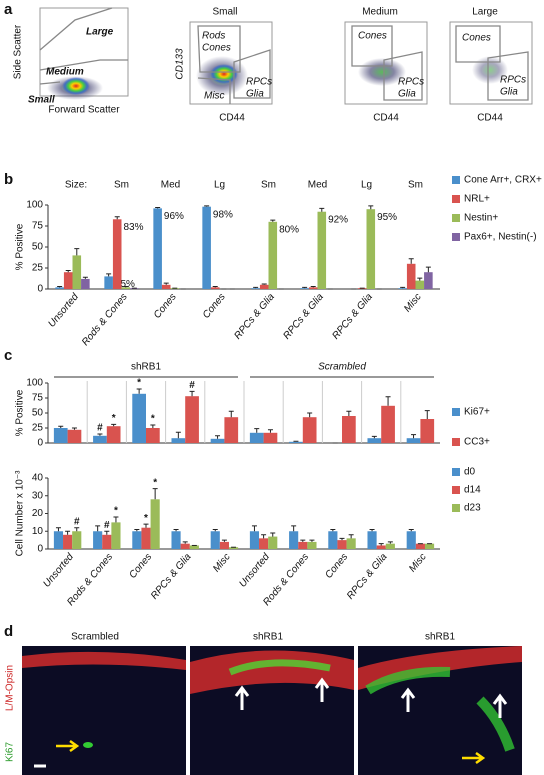 The height and width of the screenshot is (775, 544). Describe the element at coordinates (8, 9) in the screenshot. I see `panel-letter: a` at that location.